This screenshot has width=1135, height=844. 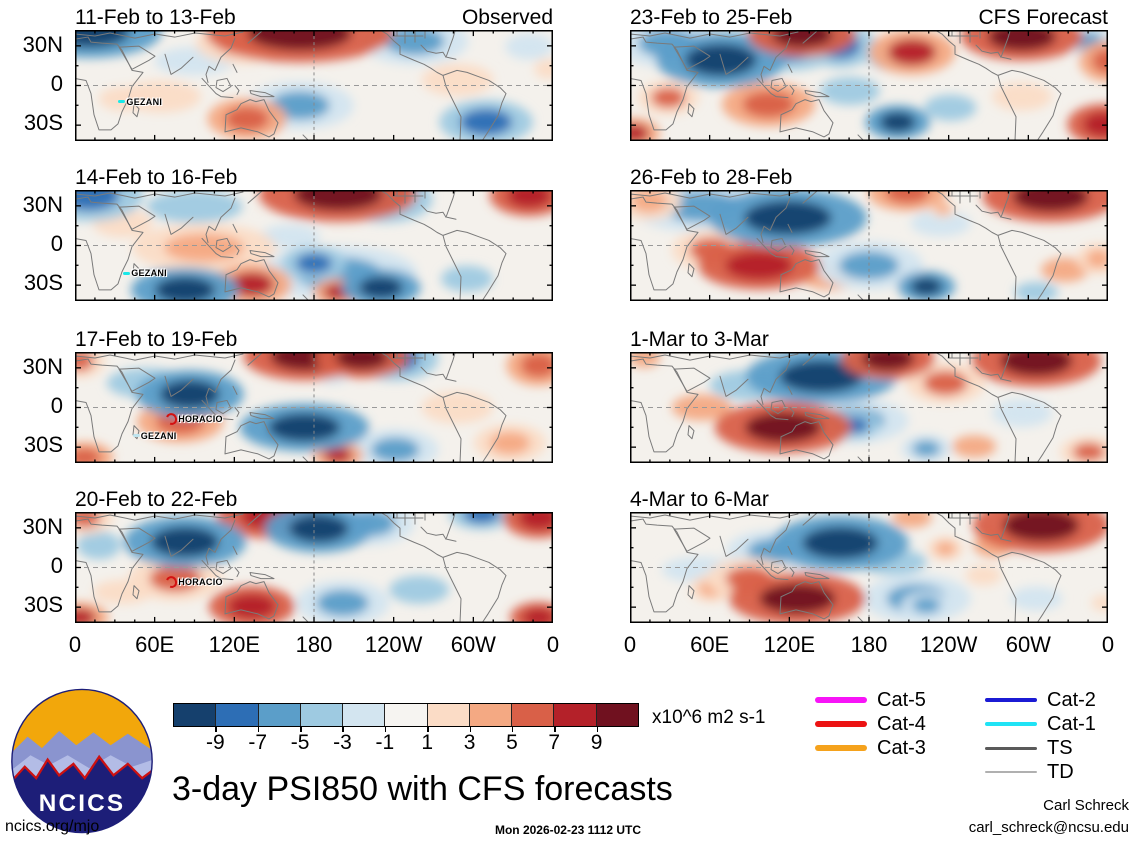 What do you see at coordinates (35, 407) in the screenshot?
I see `y-axis-row3: 30N 0 30S` at bounding box center [35, 407].